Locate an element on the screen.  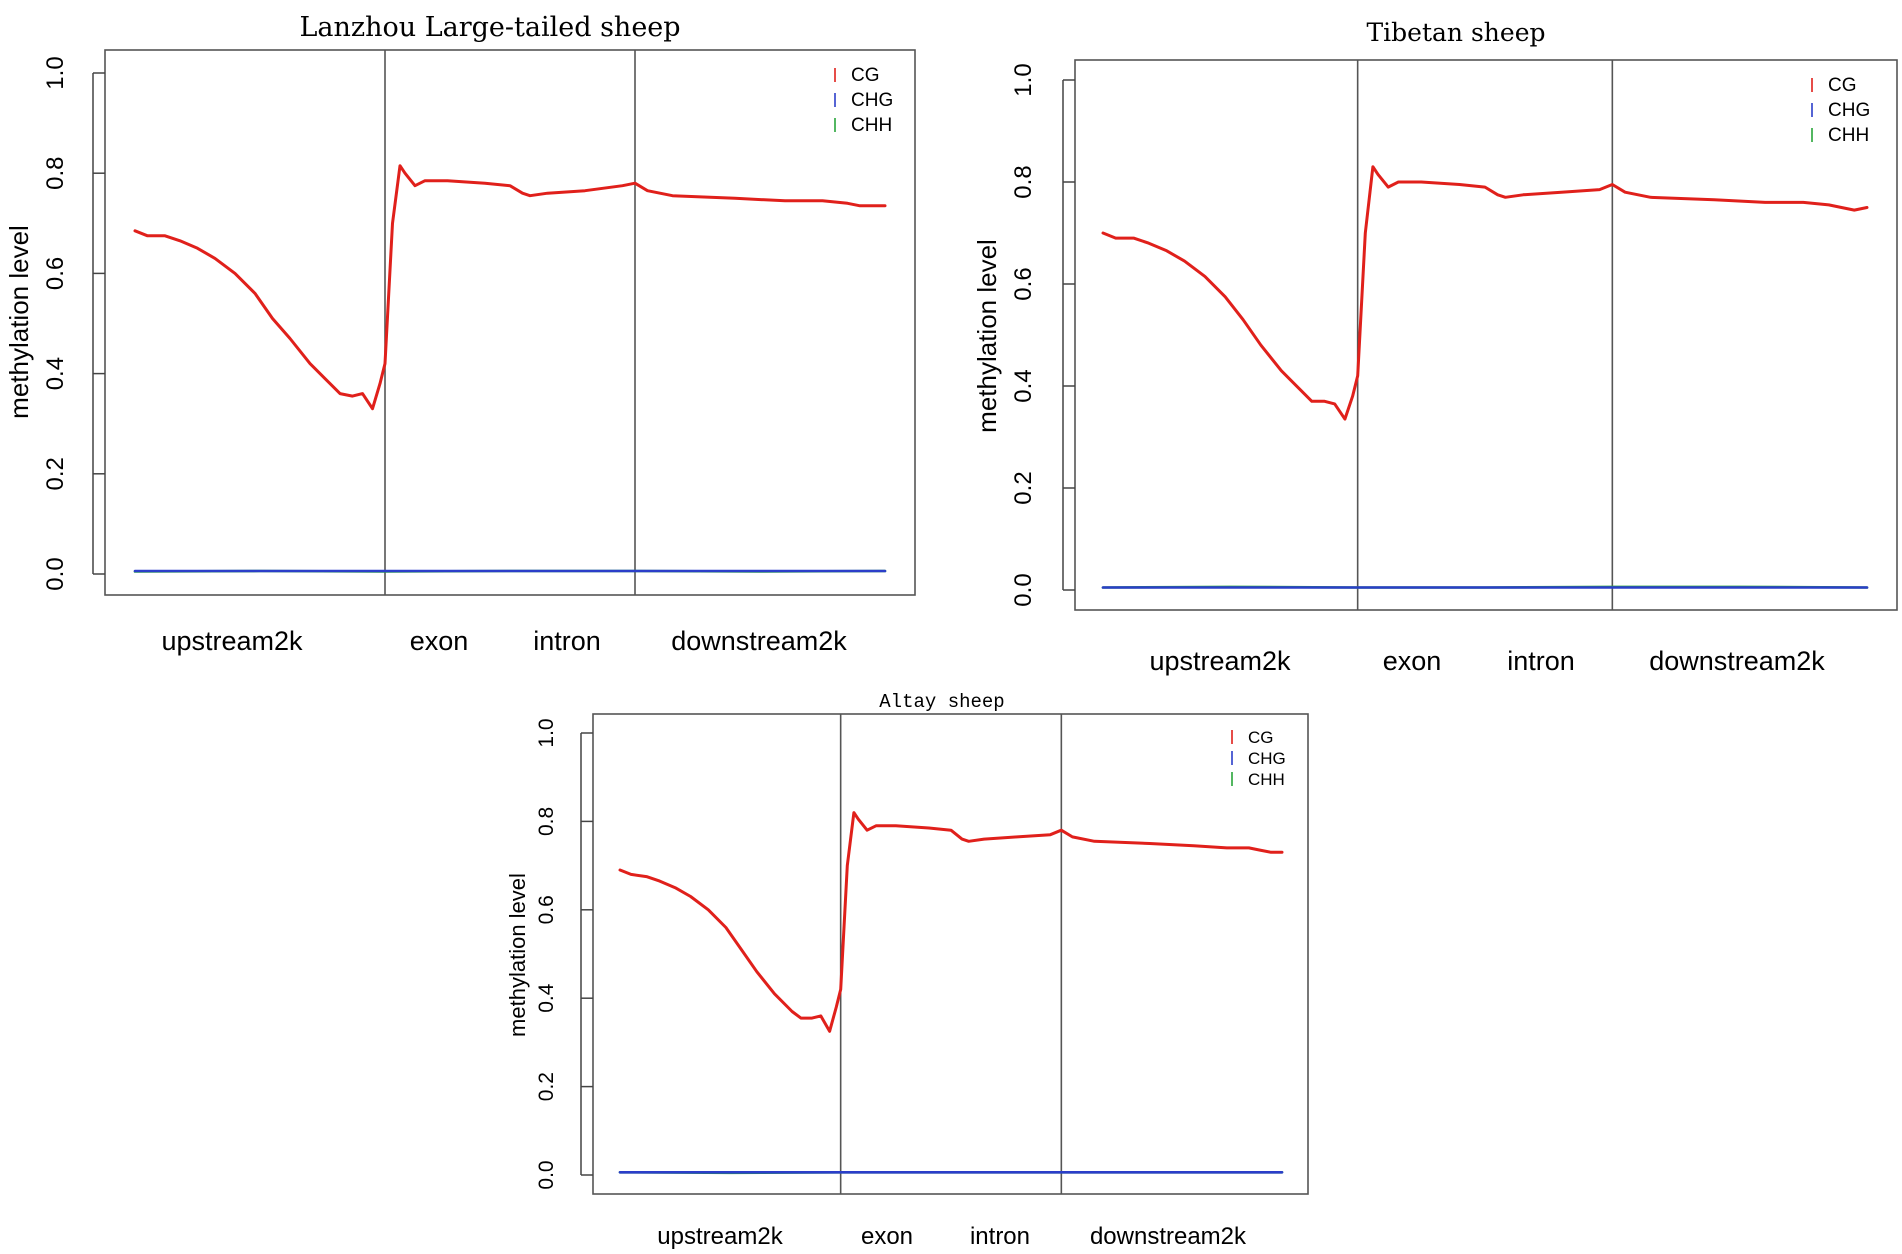
plot-frame is located at coordinates (950, 954).